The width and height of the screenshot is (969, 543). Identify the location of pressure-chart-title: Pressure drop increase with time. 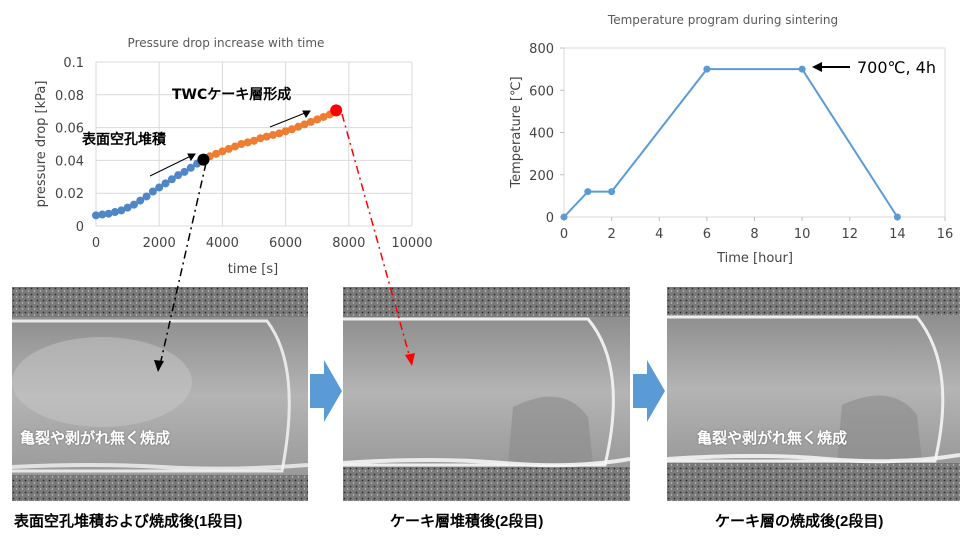
(226, 43).